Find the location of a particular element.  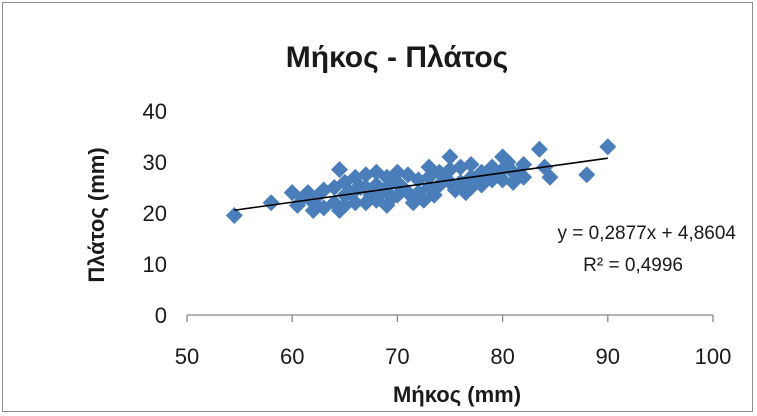

y-tick-label: 30 is located at coordinates (155, 162).